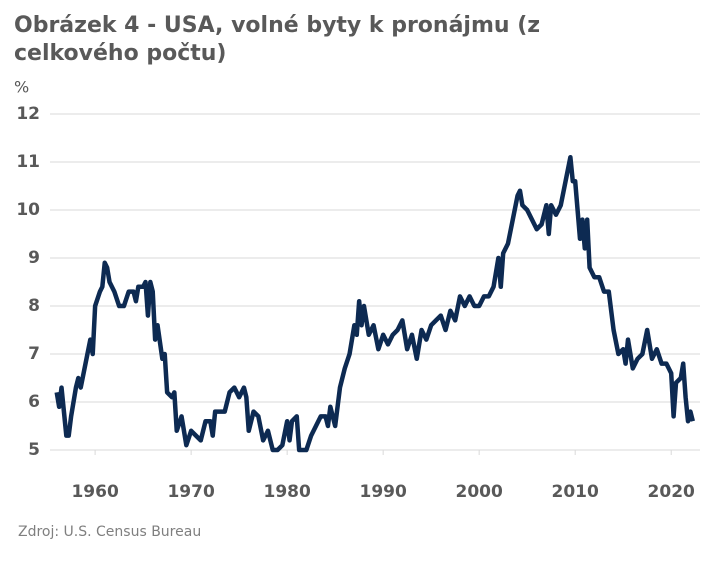  Describe the element at coordinates (575, 492) in the screenshot. I see `x-tick-label: 2010` at that location.